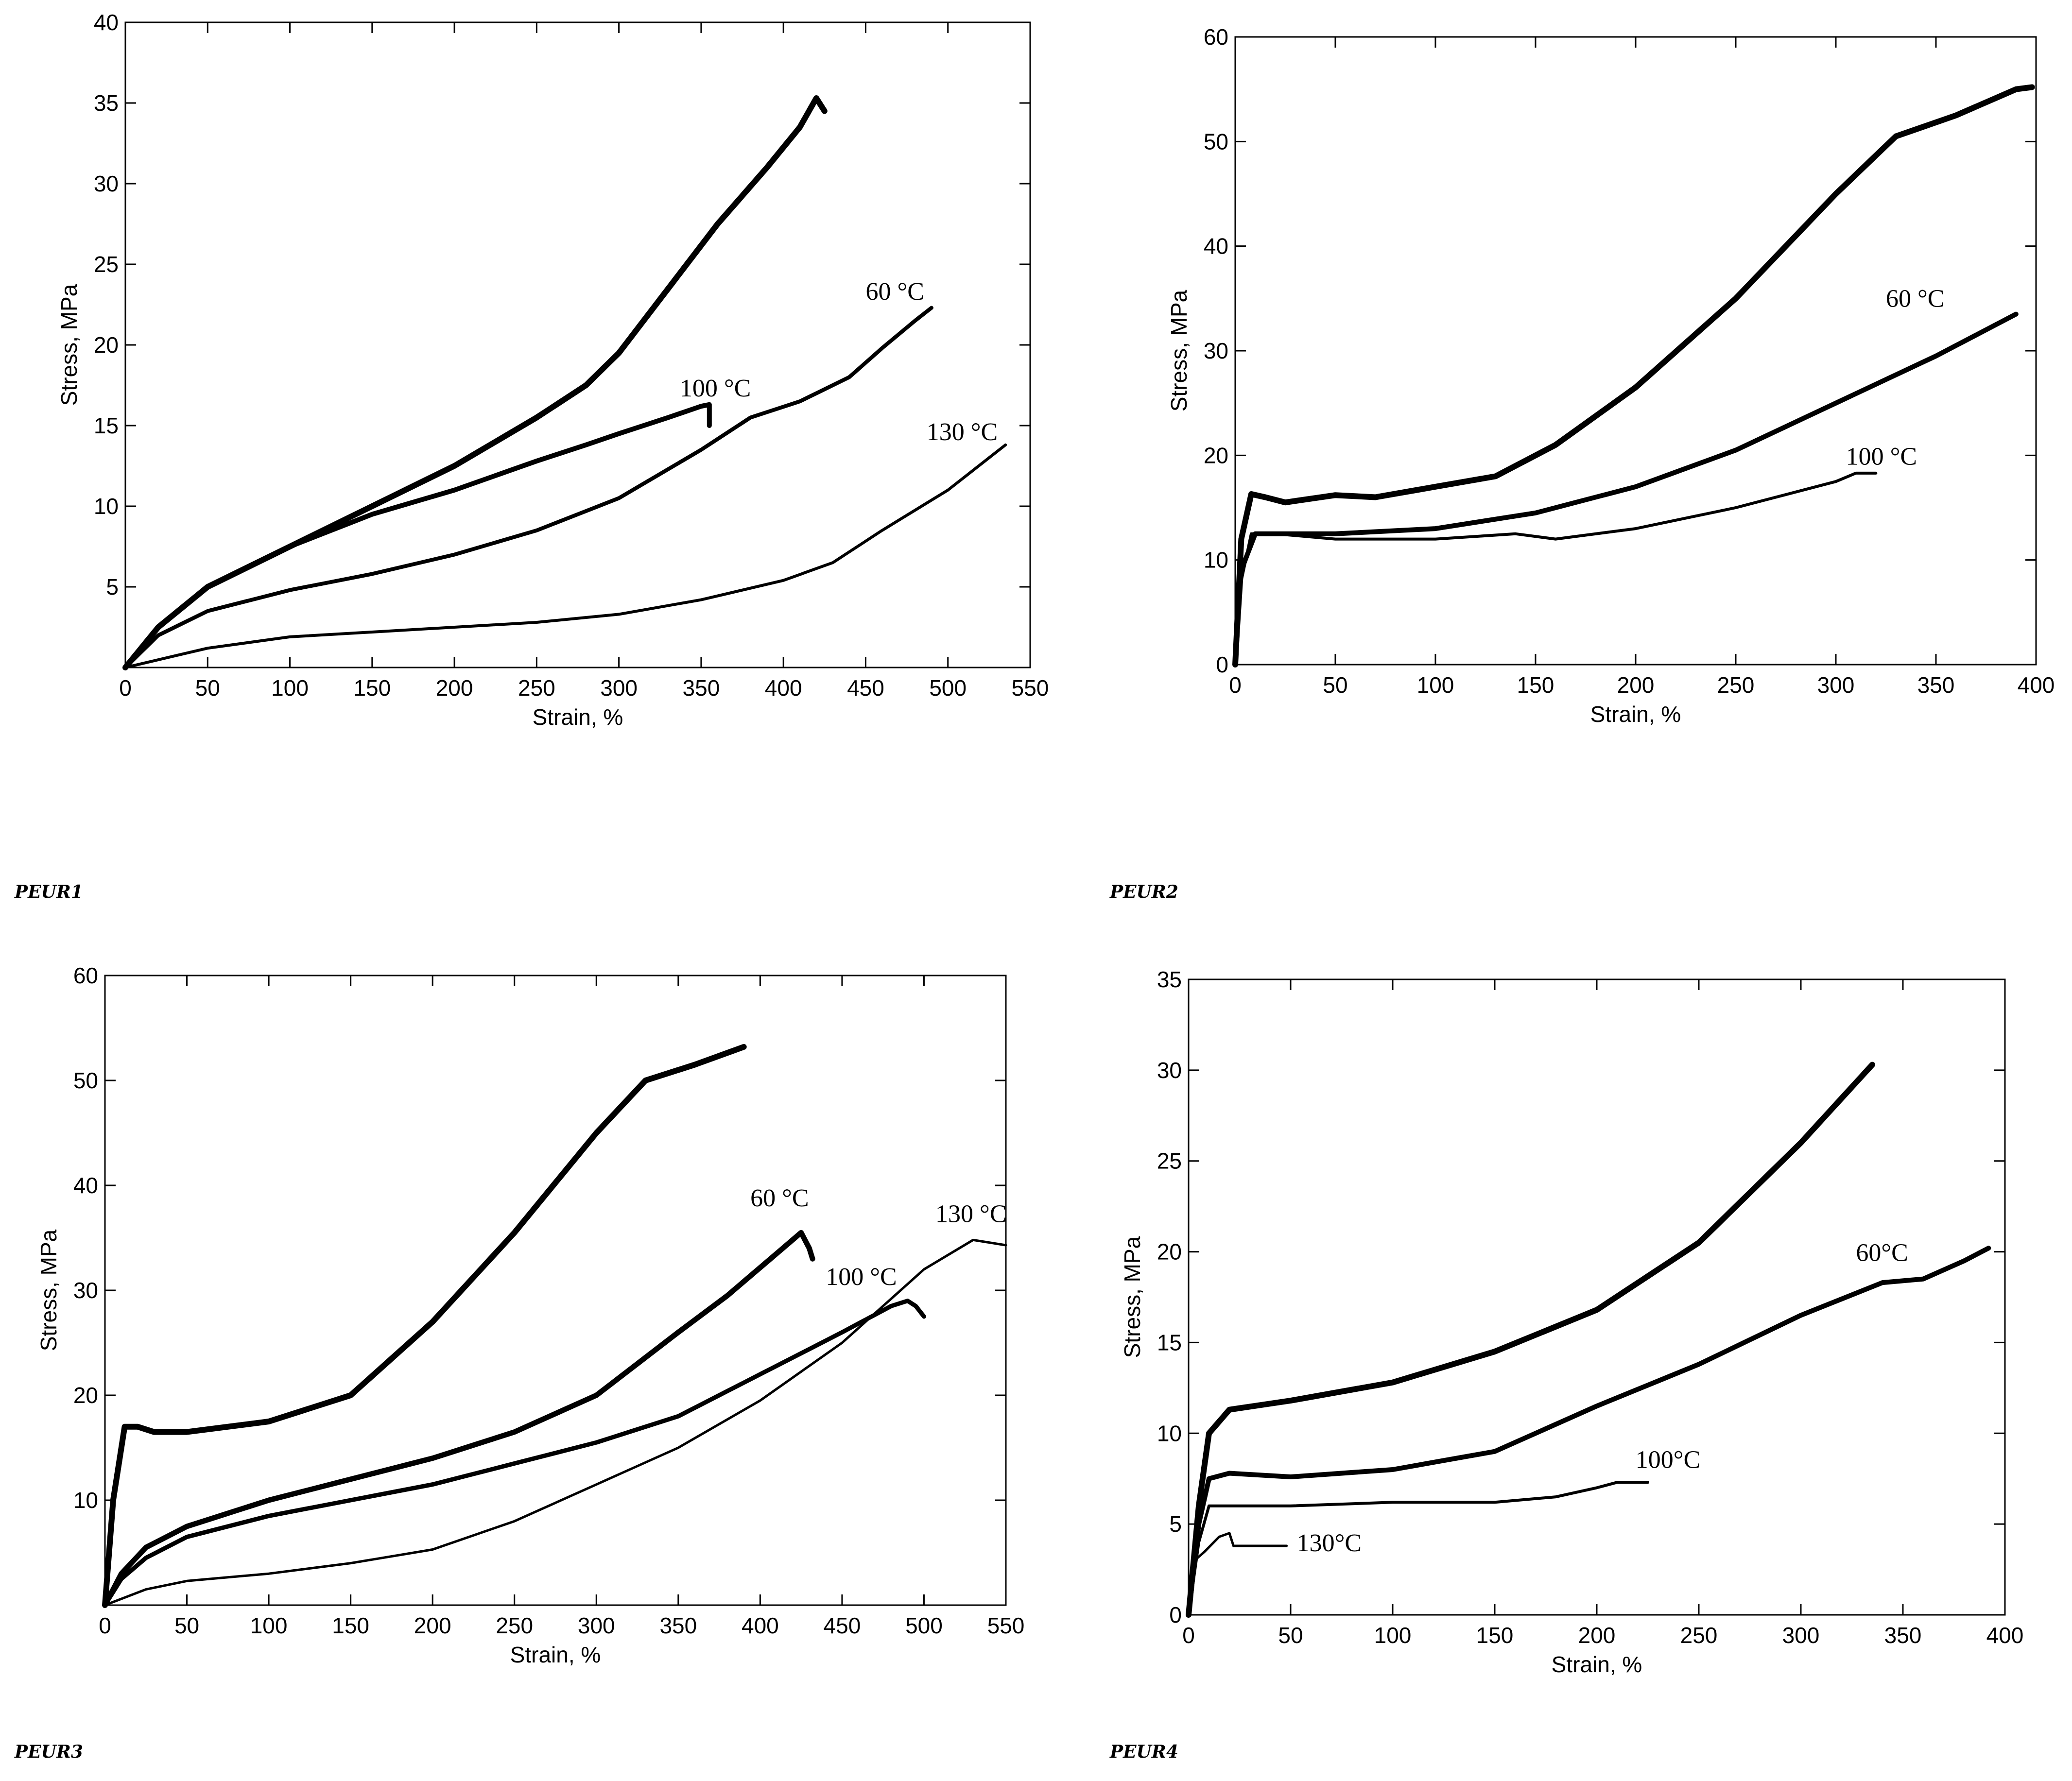  What do you see at coordinates (112, 586) in the screenshot?
I see `y-tick-label: 5` at bounding box center [112, 586].